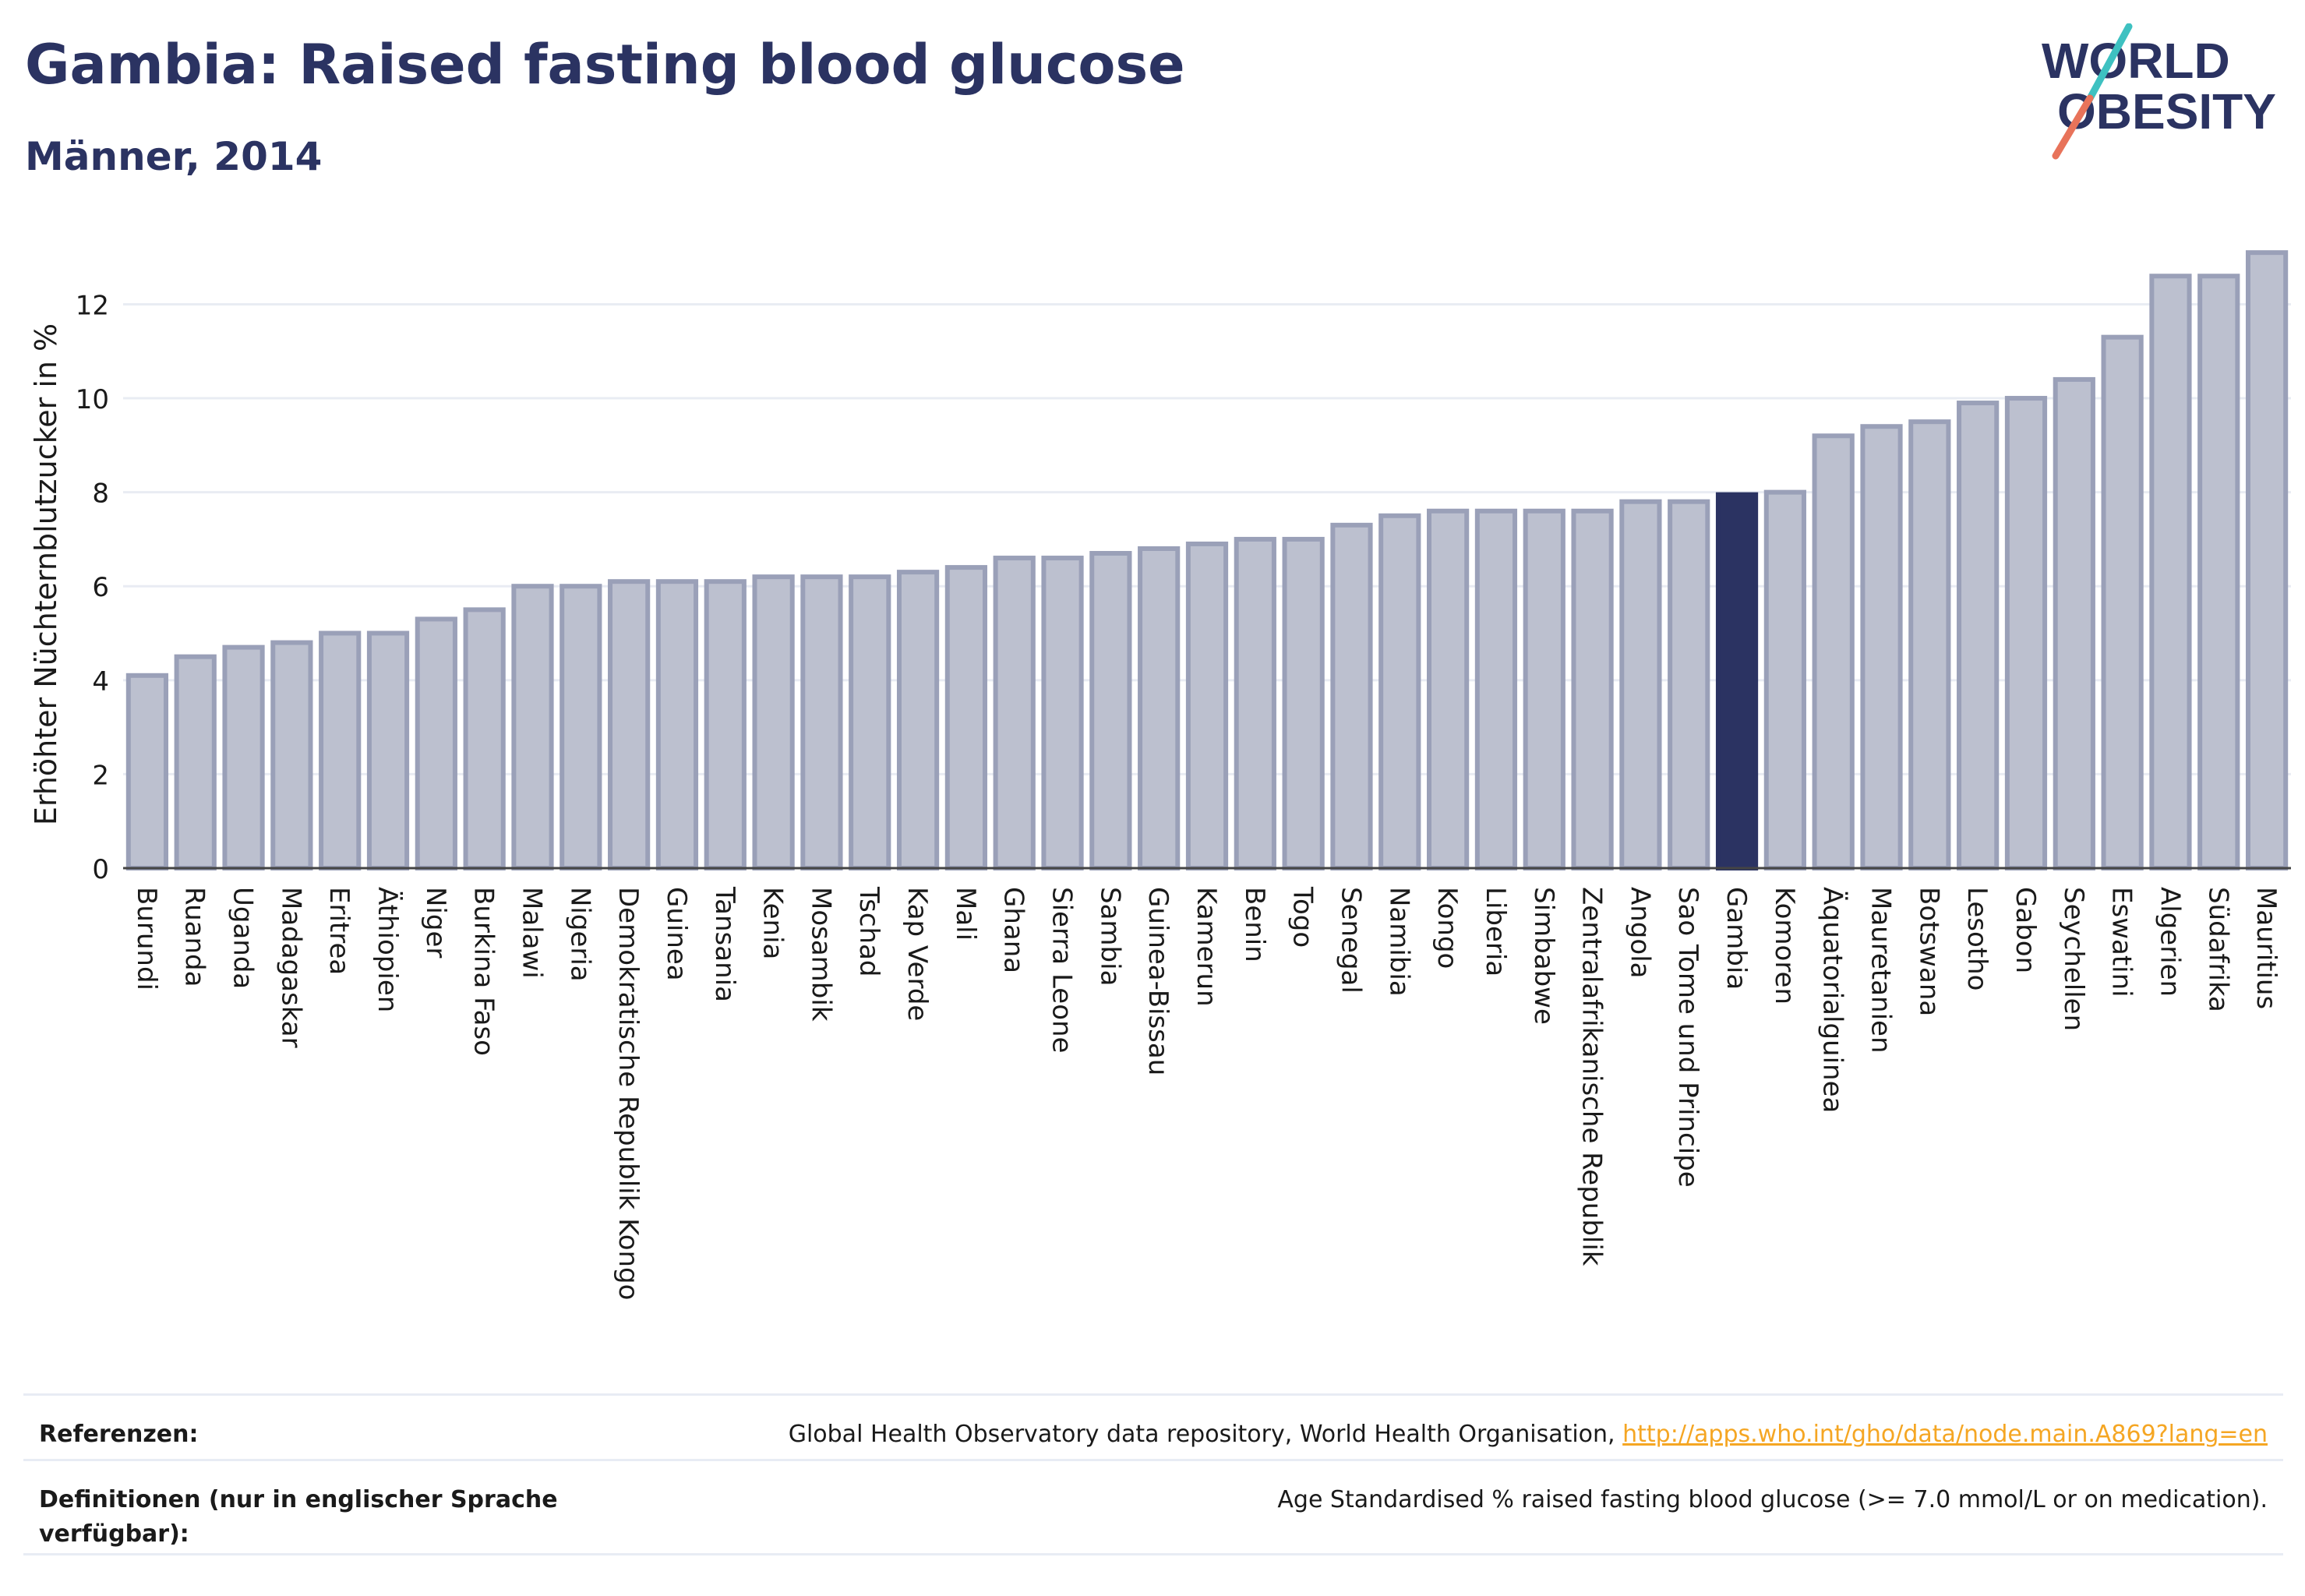 This screenshot has width=2305, height=1596. What do you see at coordinates (1881, 970) in the screenshot?
I see `x-tick-label: Mauretanien` at bounding box center [1881, 970].